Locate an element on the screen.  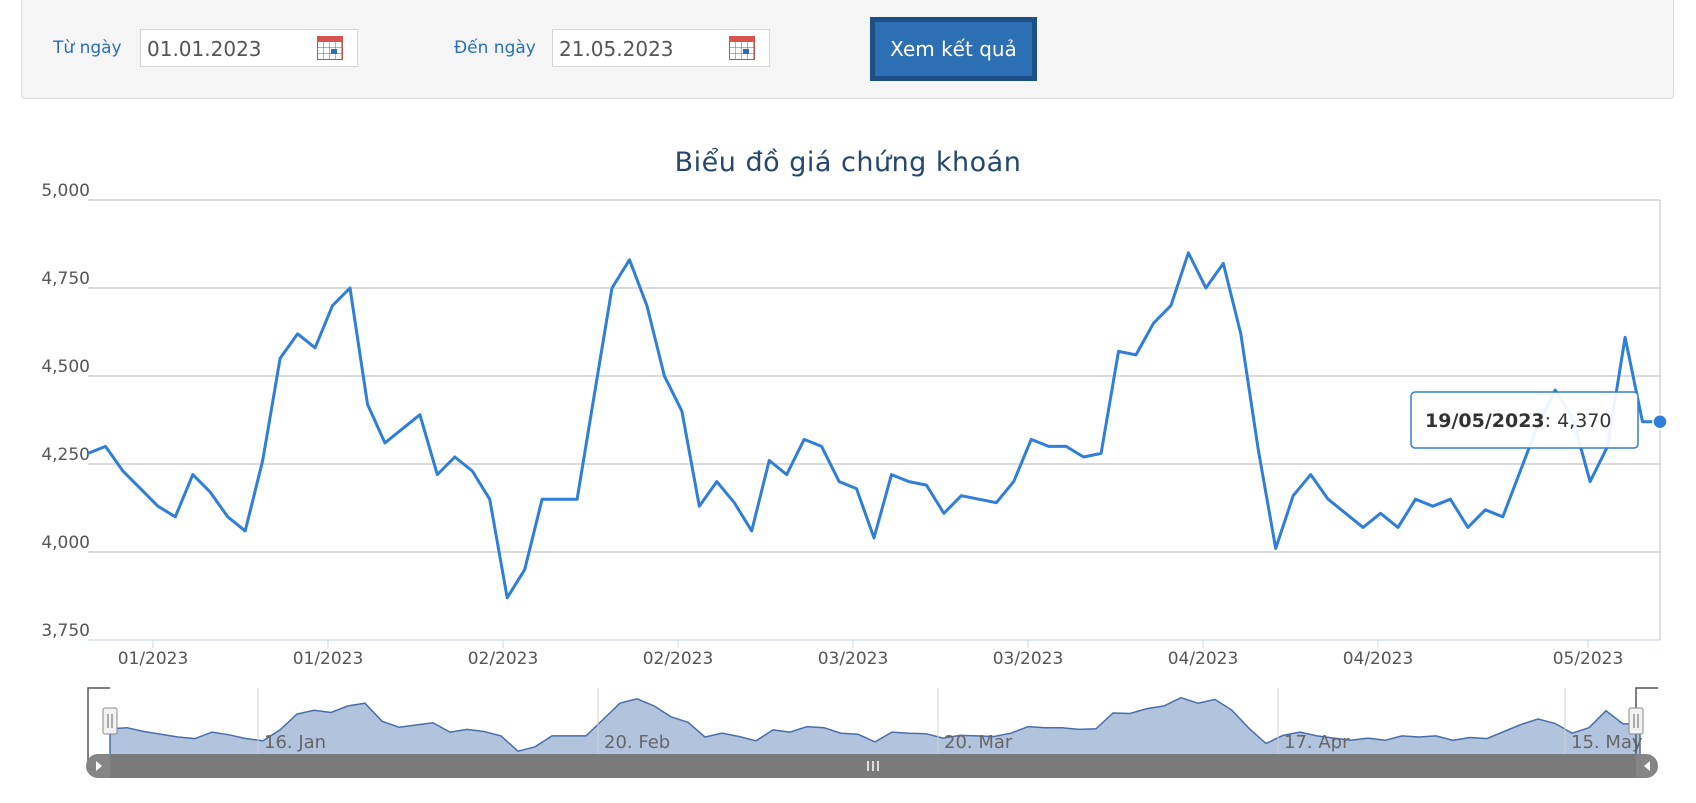
navigator-right-handle is located at coordinates (1636, 721).